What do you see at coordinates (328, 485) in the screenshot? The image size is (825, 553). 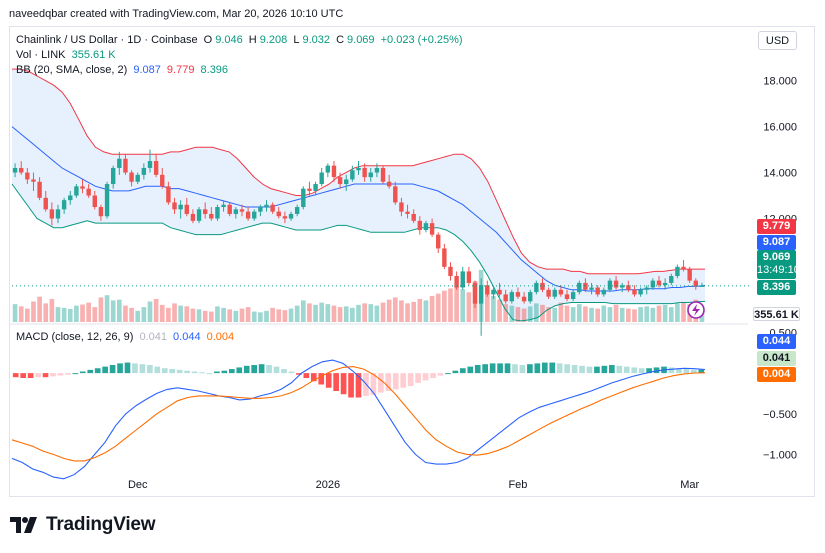 I see `time-tick-label: 2026` at bounding box center [328, 485].